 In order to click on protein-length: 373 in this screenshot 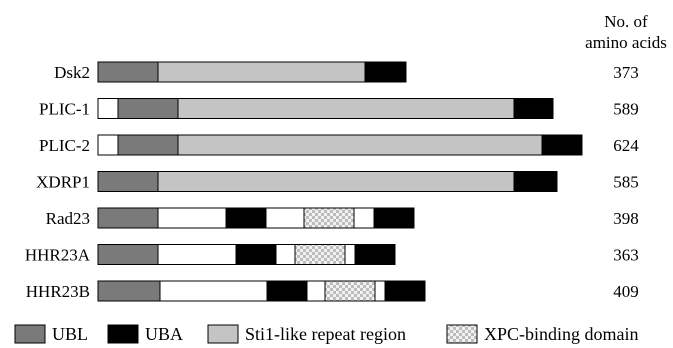, I will do `click(626, 72)`.